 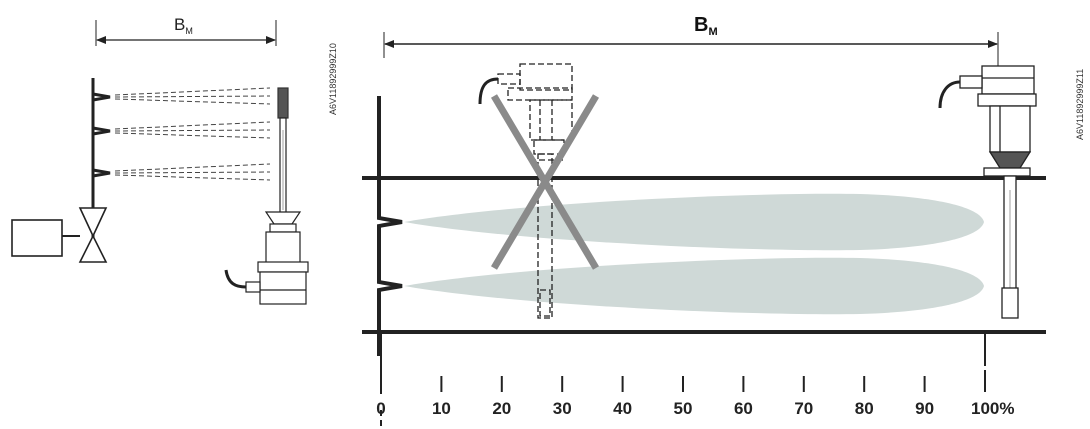 What do you see at coordinates (987, 192) in the screenshot?
I see `correct-position-sensor` at bounding box center [987, 192].